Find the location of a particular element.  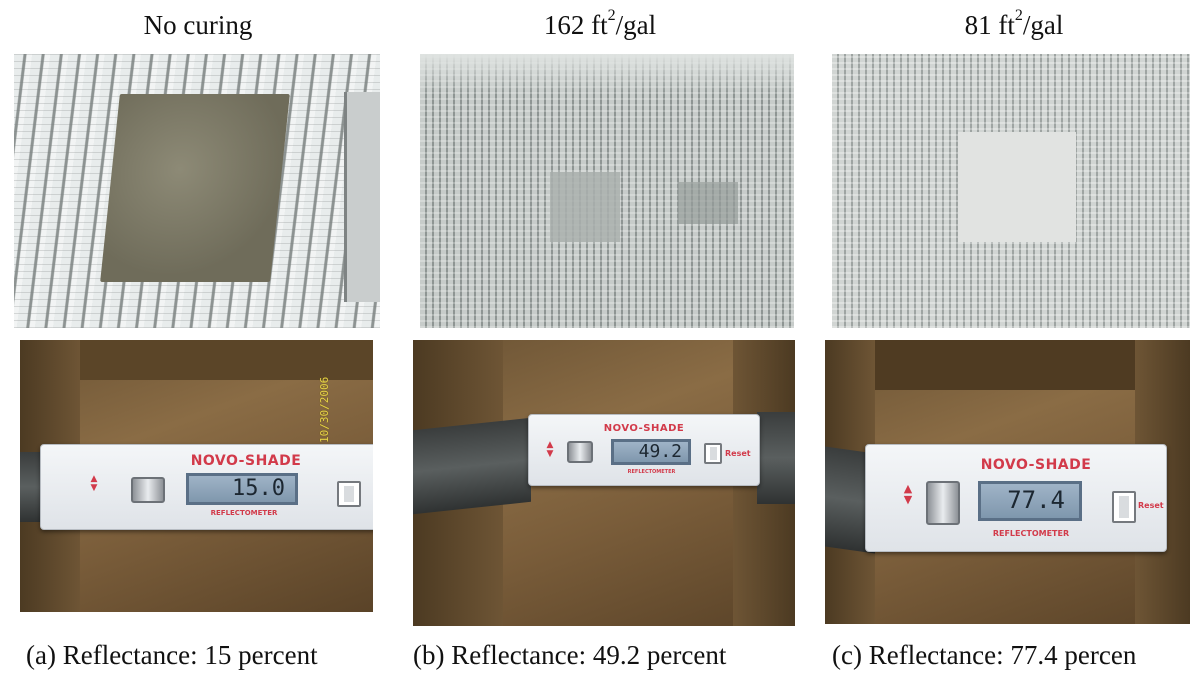

concrete-photo-no-curing is located at coordinates (197, 191).